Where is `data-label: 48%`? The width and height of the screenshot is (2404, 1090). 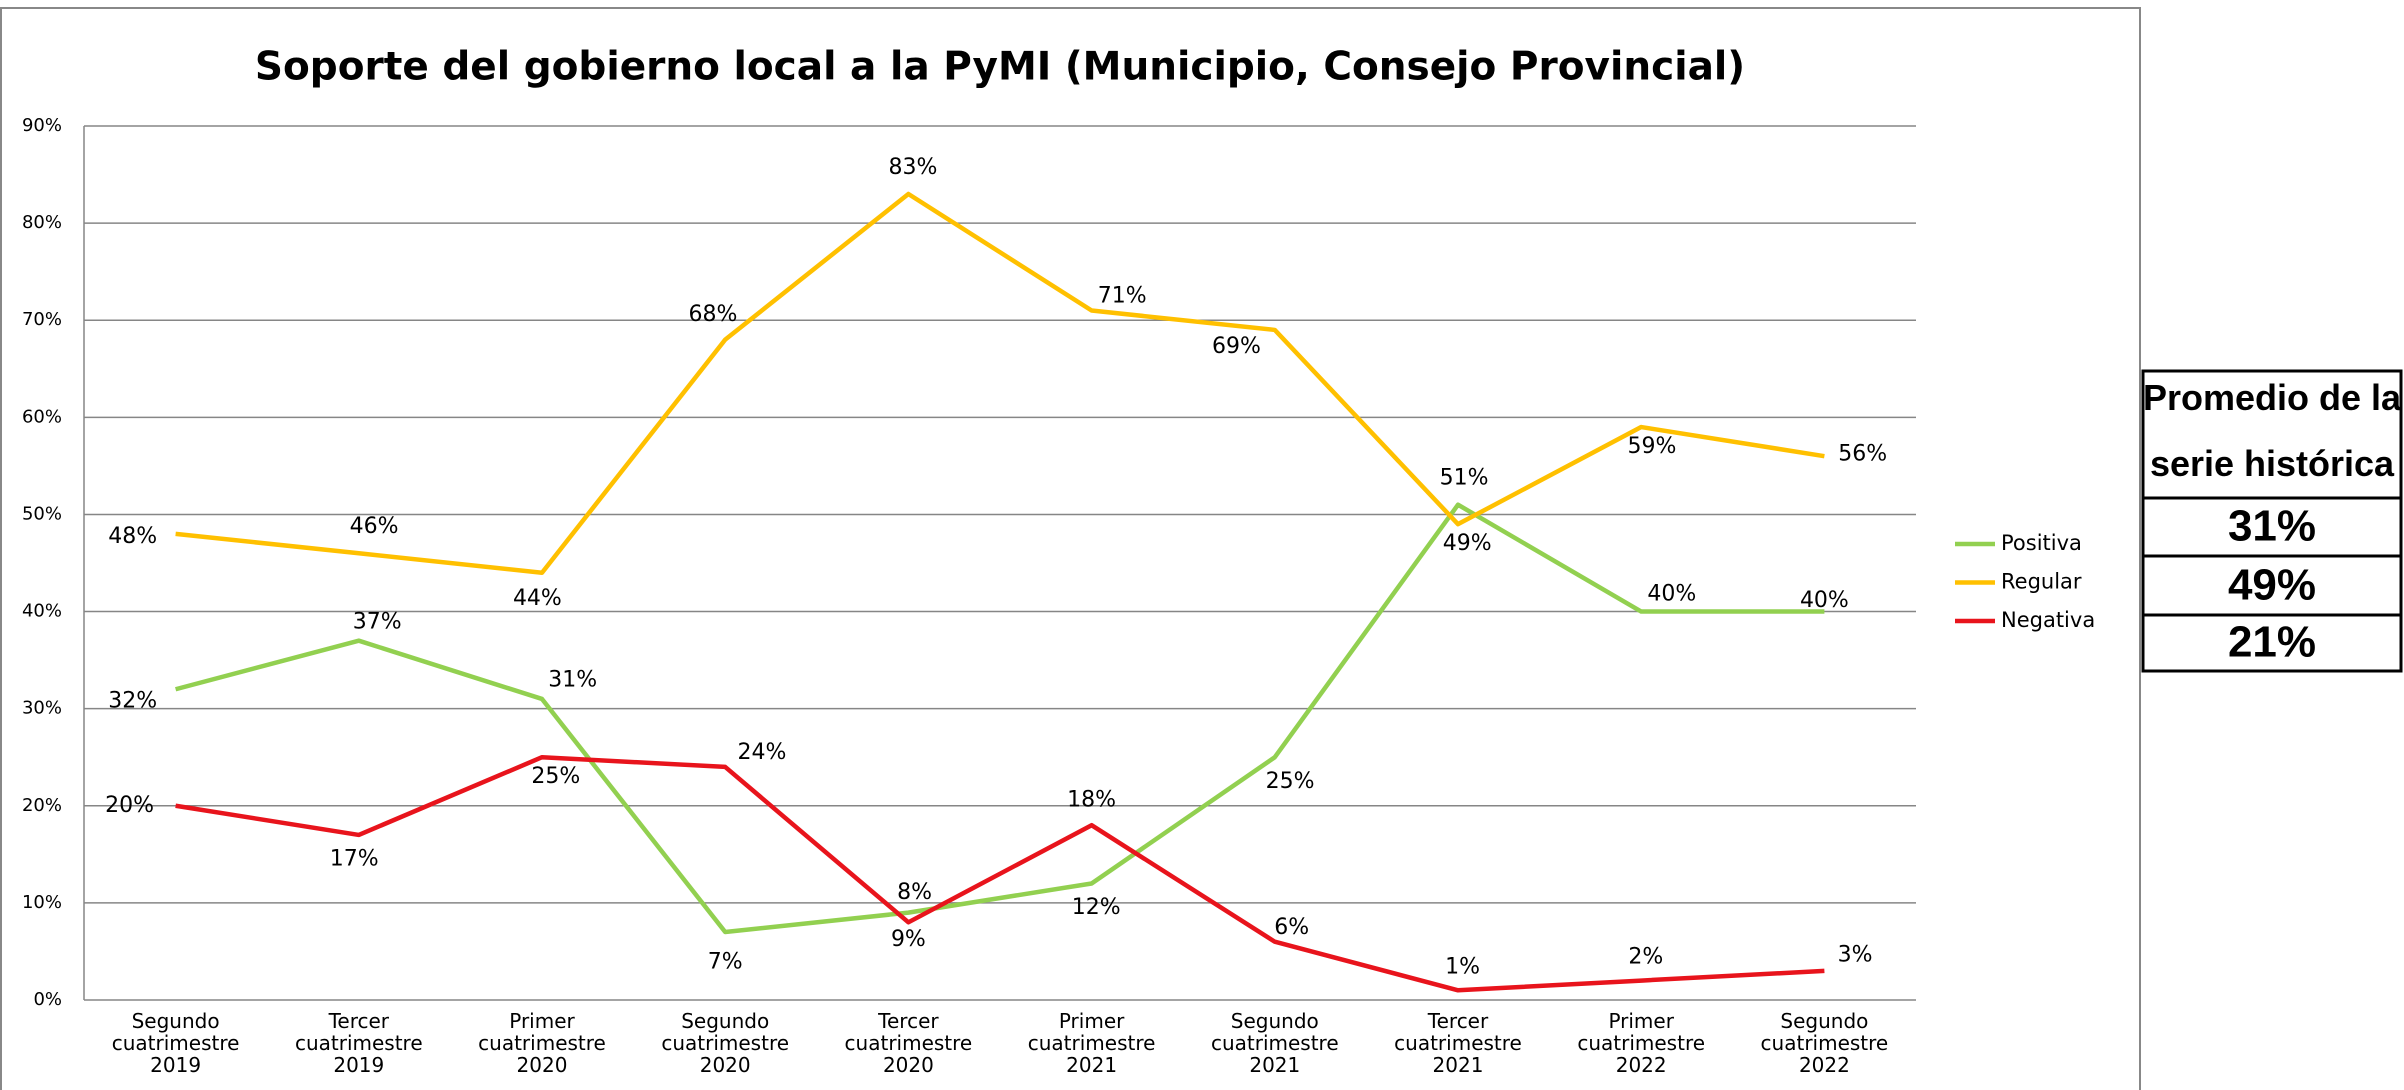 data-label: 48% is located at coordinates (132, 536).